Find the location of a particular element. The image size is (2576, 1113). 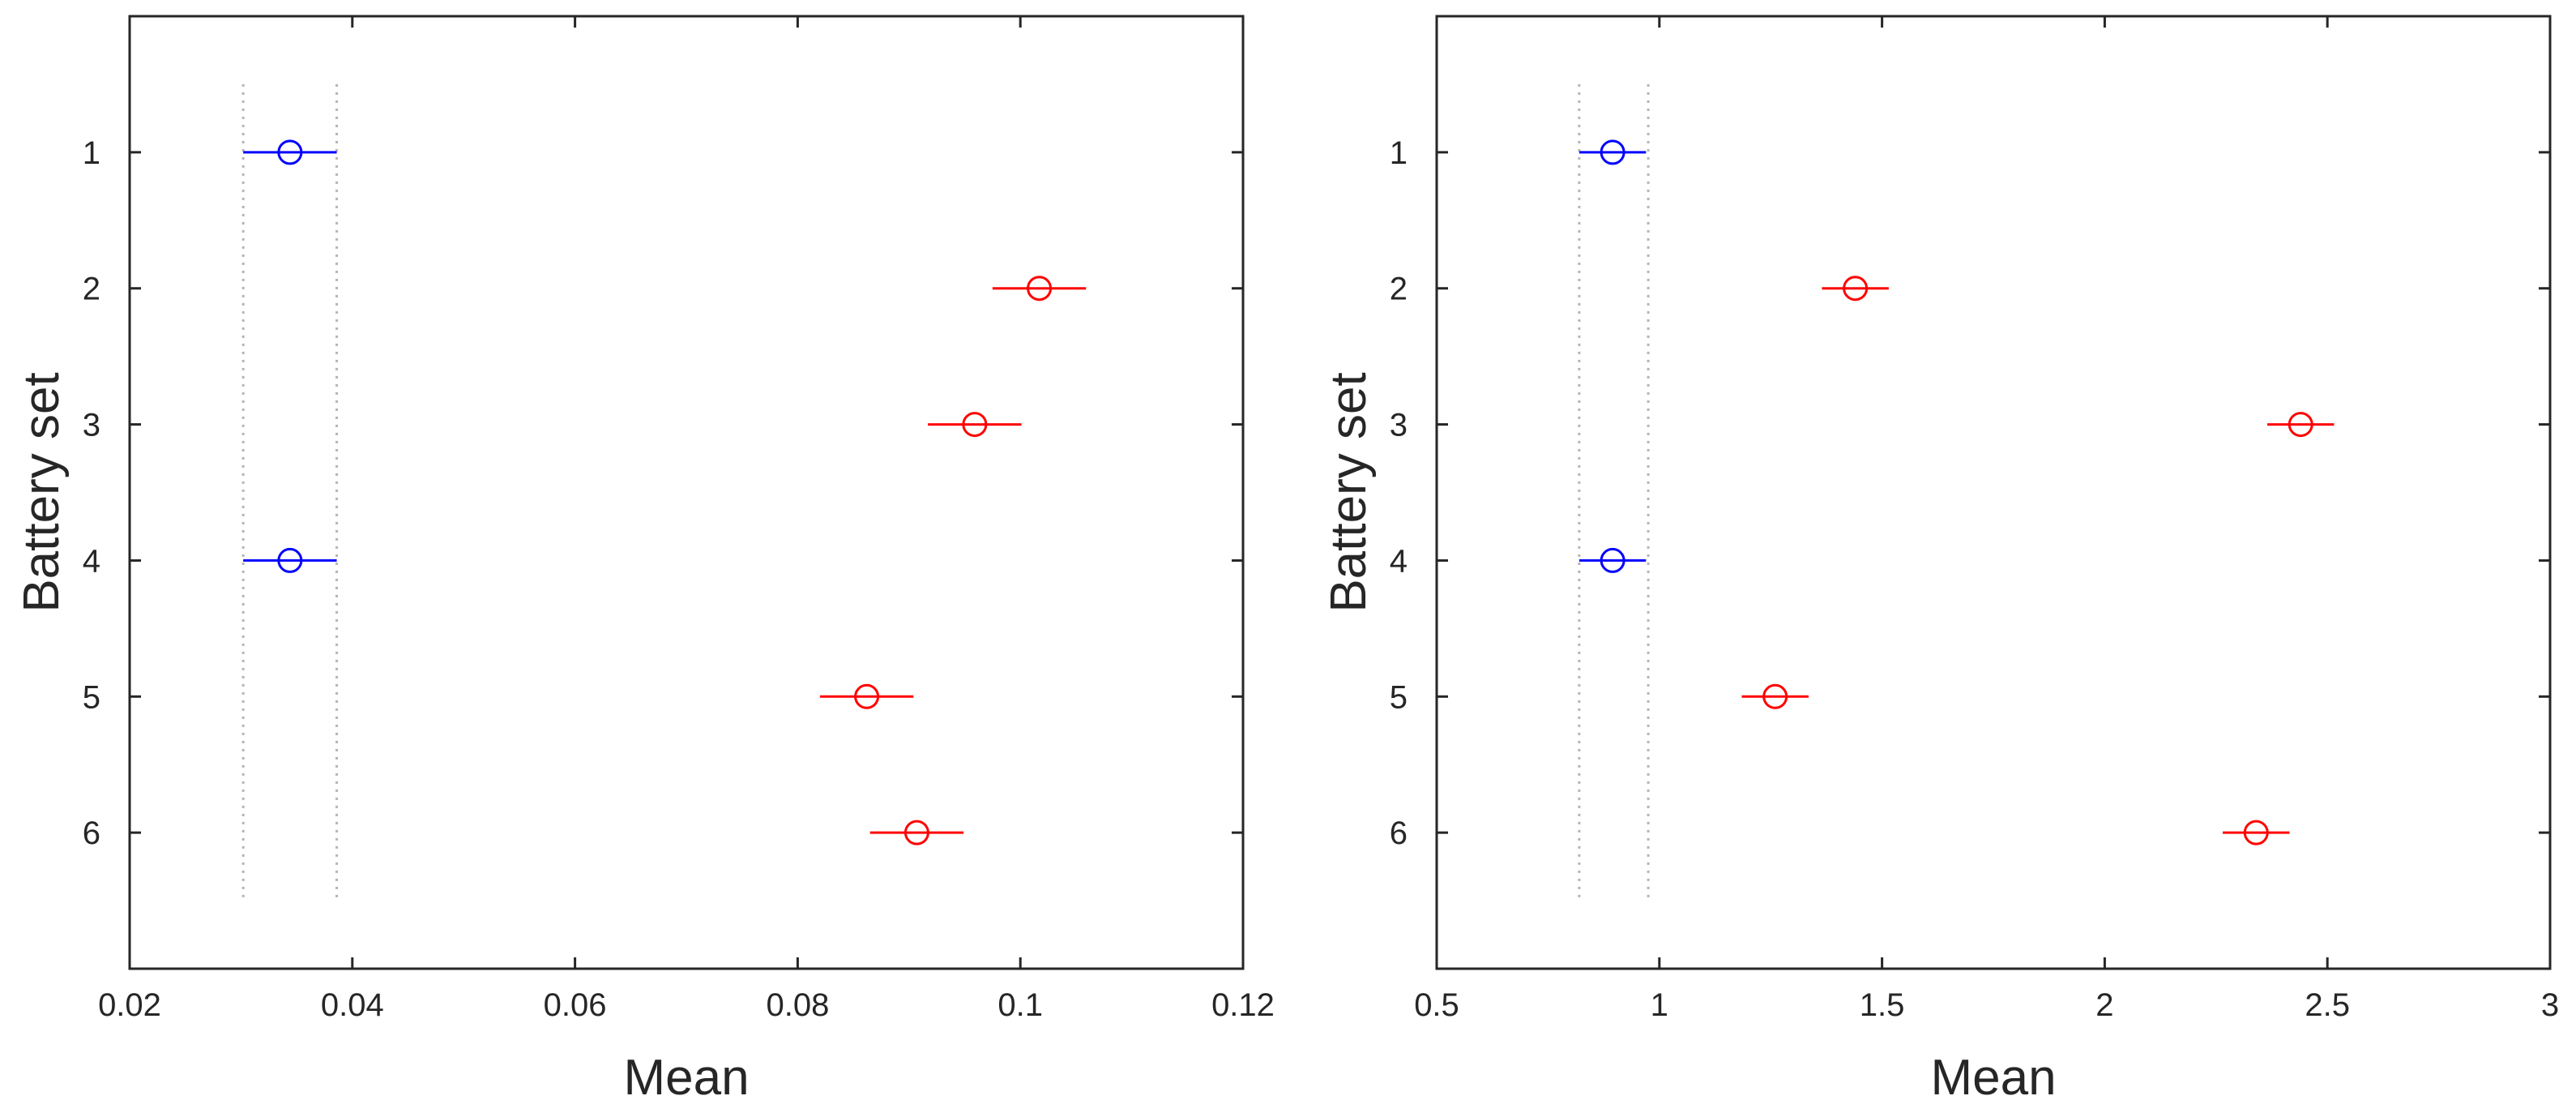

x-tick-label: 0.5 is located at coordinates (1436, 1005).